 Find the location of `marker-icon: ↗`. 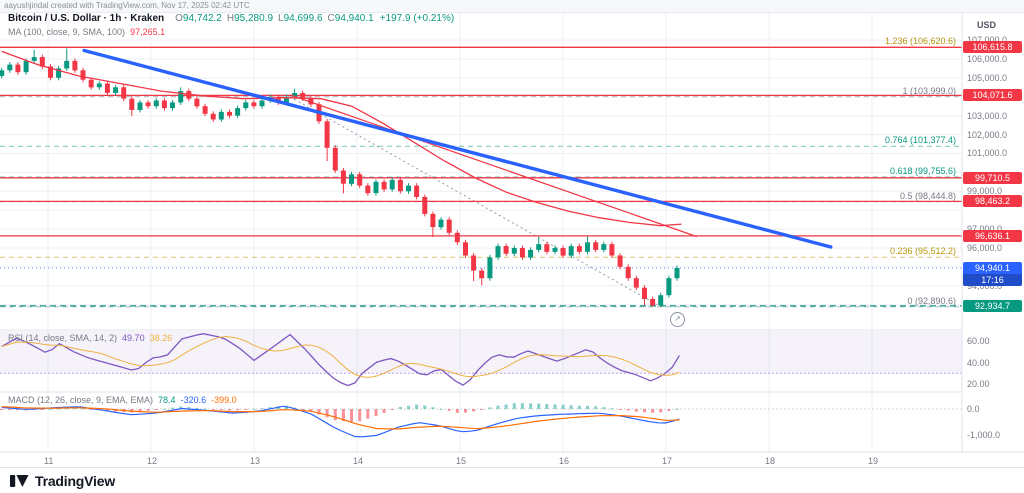

marker-icon: ↗ is located at coordinates (677, 319).